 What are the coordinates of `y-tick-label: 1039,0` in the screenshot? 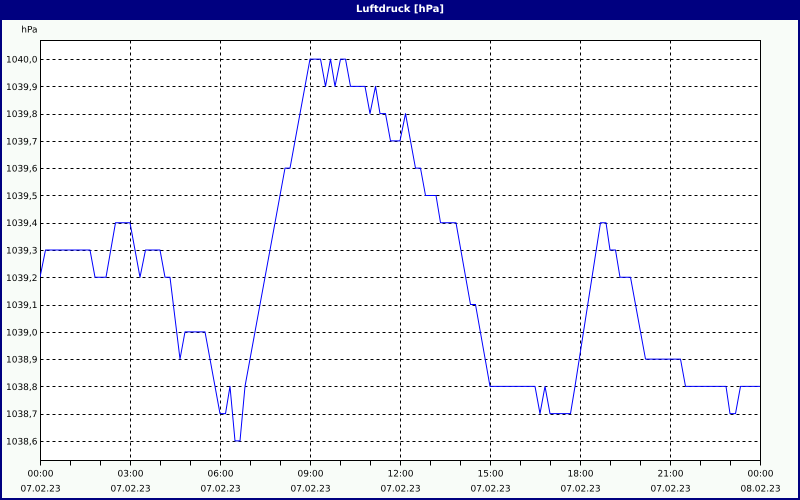 It's located at (22, 333).